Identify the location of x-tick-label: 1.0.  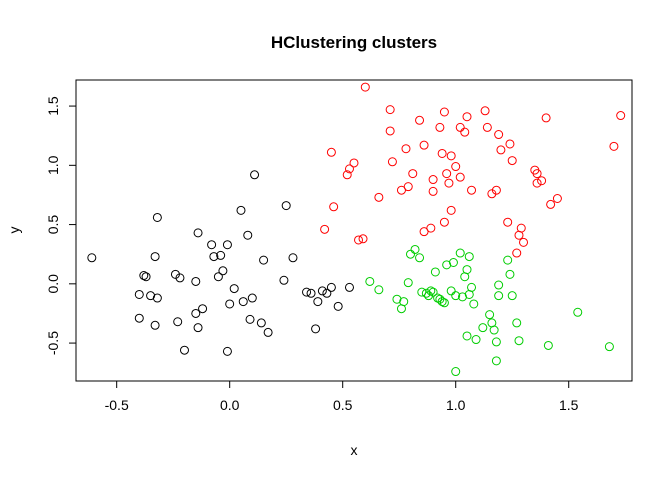
(456, 405).